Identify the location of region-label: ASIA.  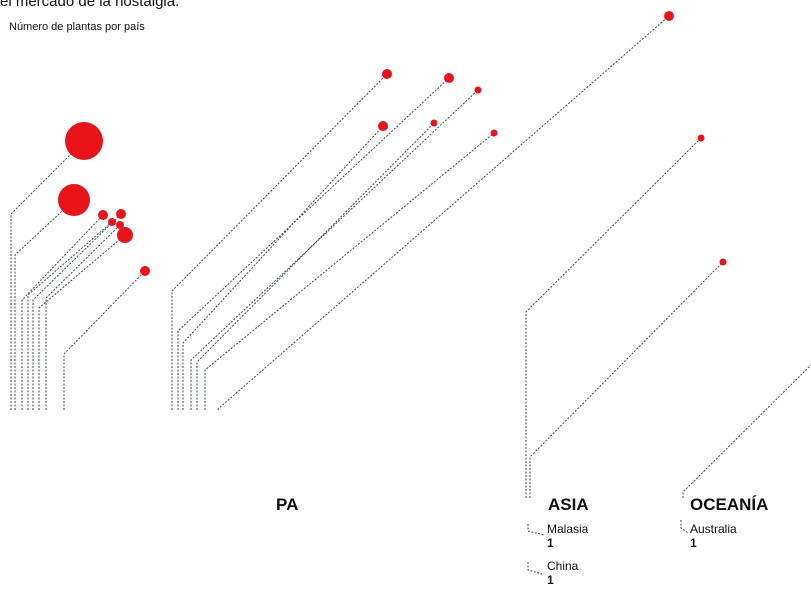
(568, 504).